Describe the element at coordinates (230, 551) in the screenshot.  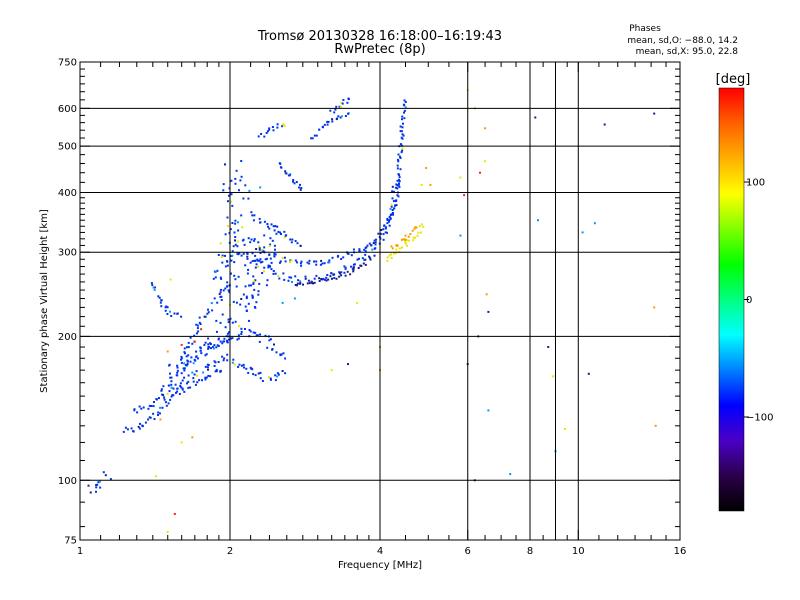
I see `x-tick-label-1: 2` at that location.